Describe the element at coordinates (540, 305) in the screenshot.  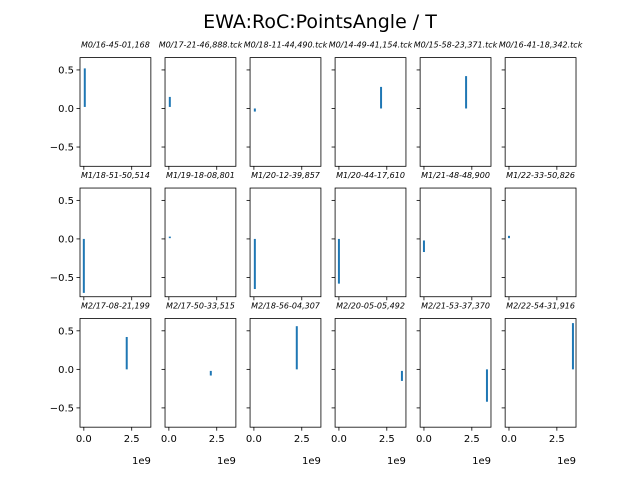
I see `subplot-title: M2/22-54-31,916` at that location.